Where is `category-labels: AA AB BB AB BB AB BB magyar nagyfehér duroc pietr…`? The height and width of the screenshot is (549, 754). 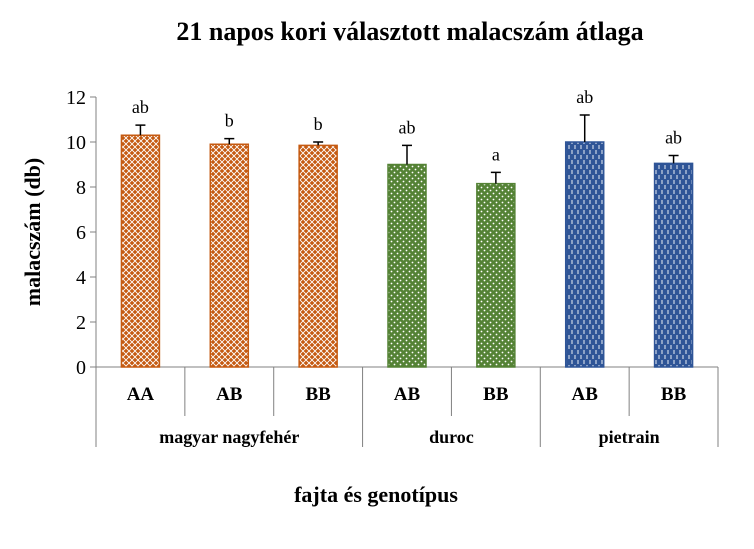 category-labels: AA AB BB AB BB AB BB magyar nagyfehér duroc pietr… is located at coordinates (407, 407).